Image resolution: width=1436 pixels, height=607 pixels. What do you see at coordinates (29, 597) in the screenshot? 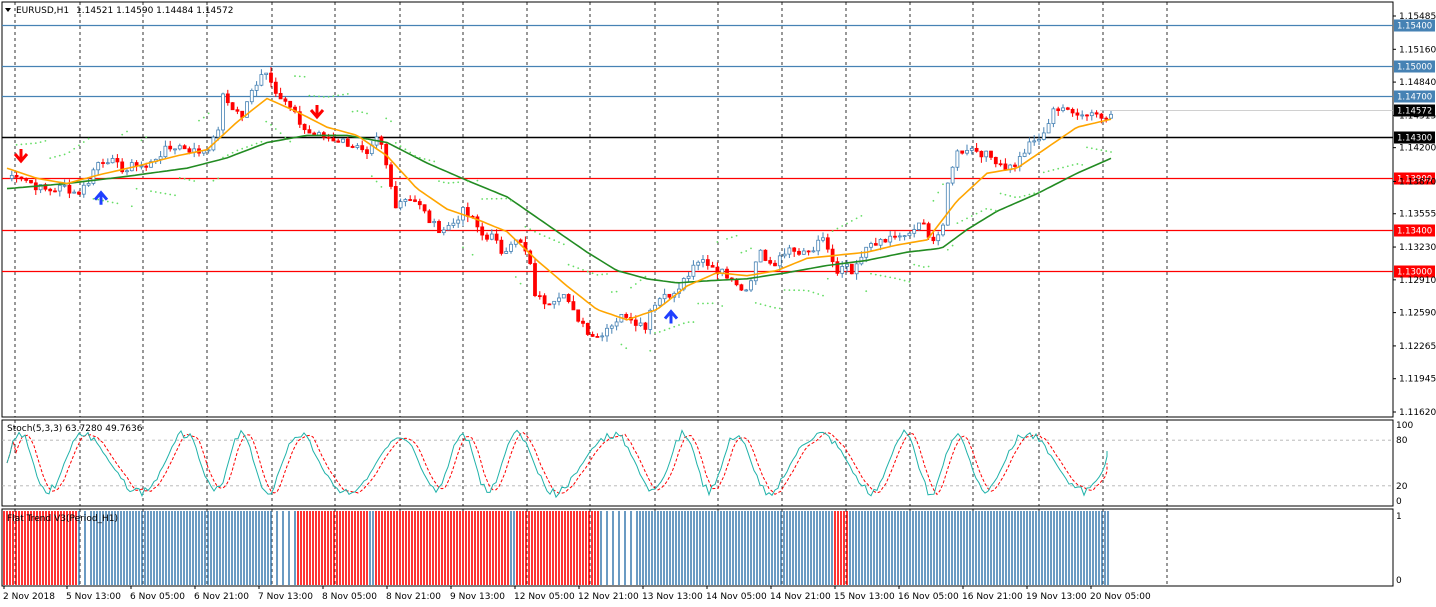
I see `time-axis-label: 2 Nov 2018` at bounding box center [29, 597].